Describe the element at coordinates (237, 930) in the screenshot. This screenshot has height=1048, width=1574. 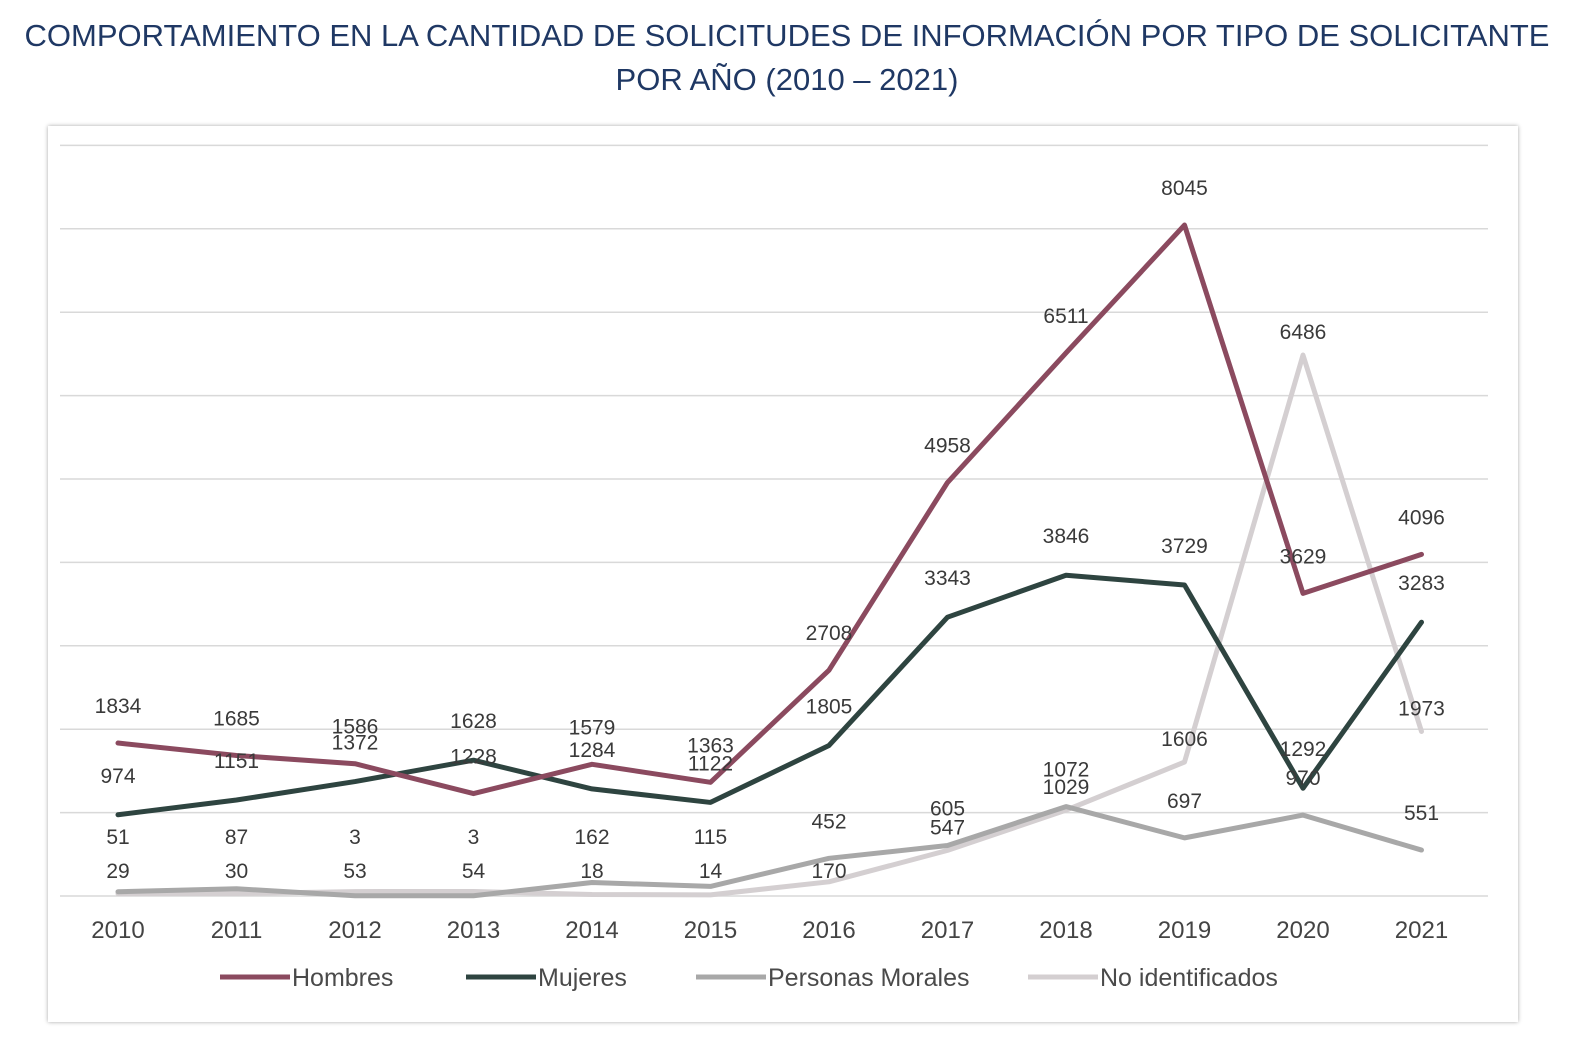
I see `x-tick-label-2011: 2011` at that location.